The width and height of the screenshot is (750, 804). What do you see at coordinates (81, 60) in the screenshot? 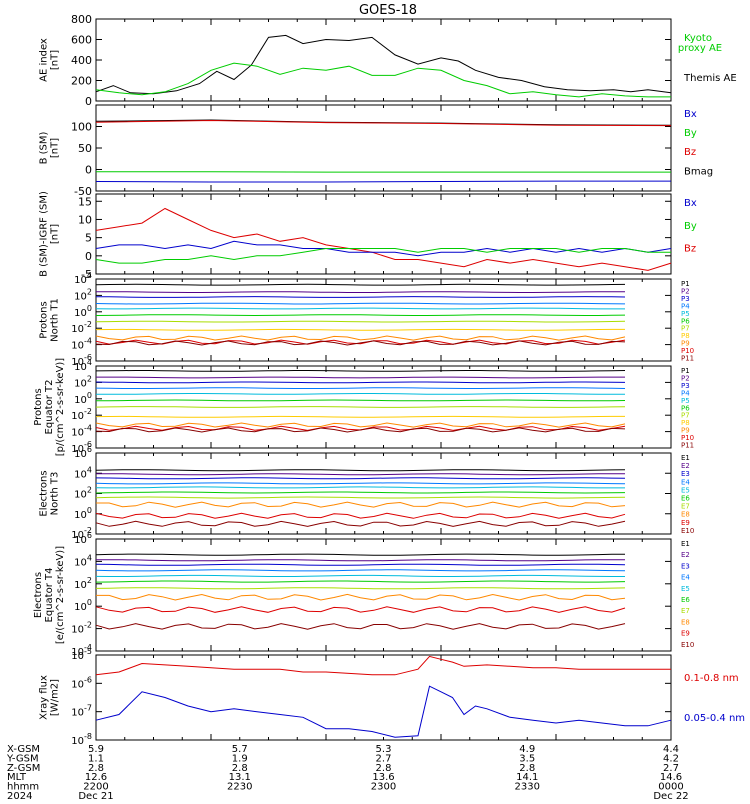
I see `ytick-label: 400` at bounding box center [81, 60].